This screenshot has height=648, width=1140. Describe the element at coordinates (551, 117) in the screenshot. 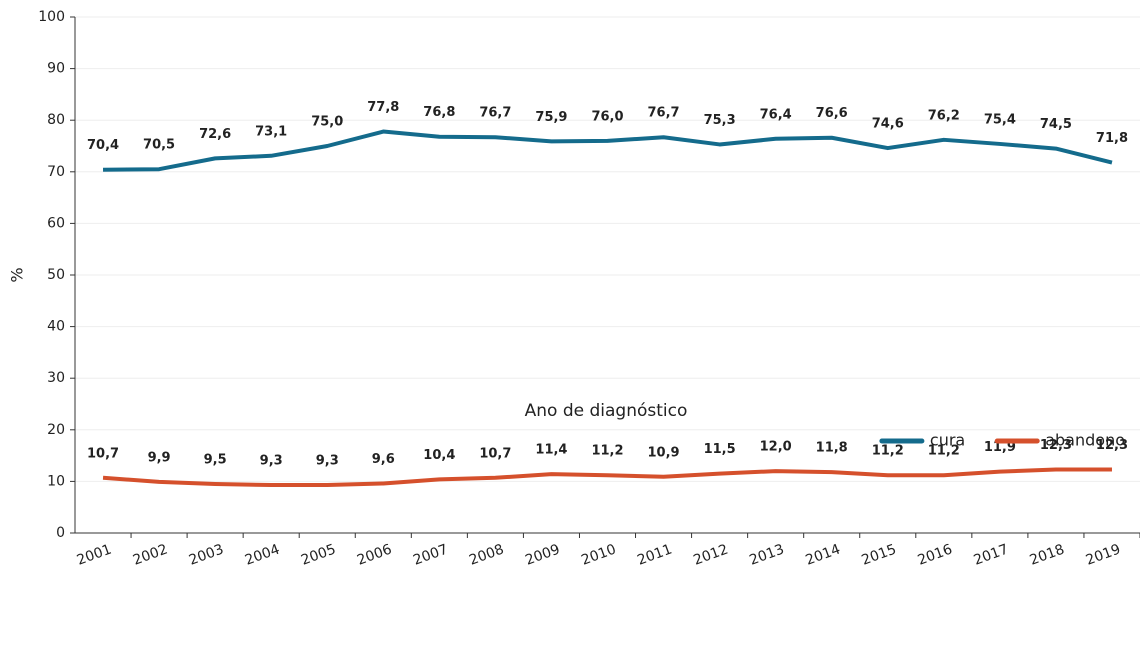

I see `value-label: 75,9` at that location.